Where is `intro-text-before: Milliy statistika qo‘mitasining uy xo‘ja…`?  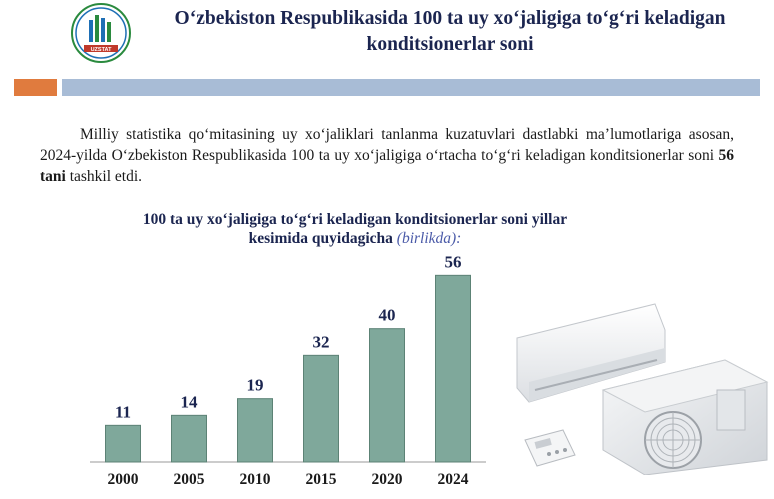
intro-text-before: Milliy statistika qo‘mitasining uy xo‘ja… is located at coordinates (387, 145).